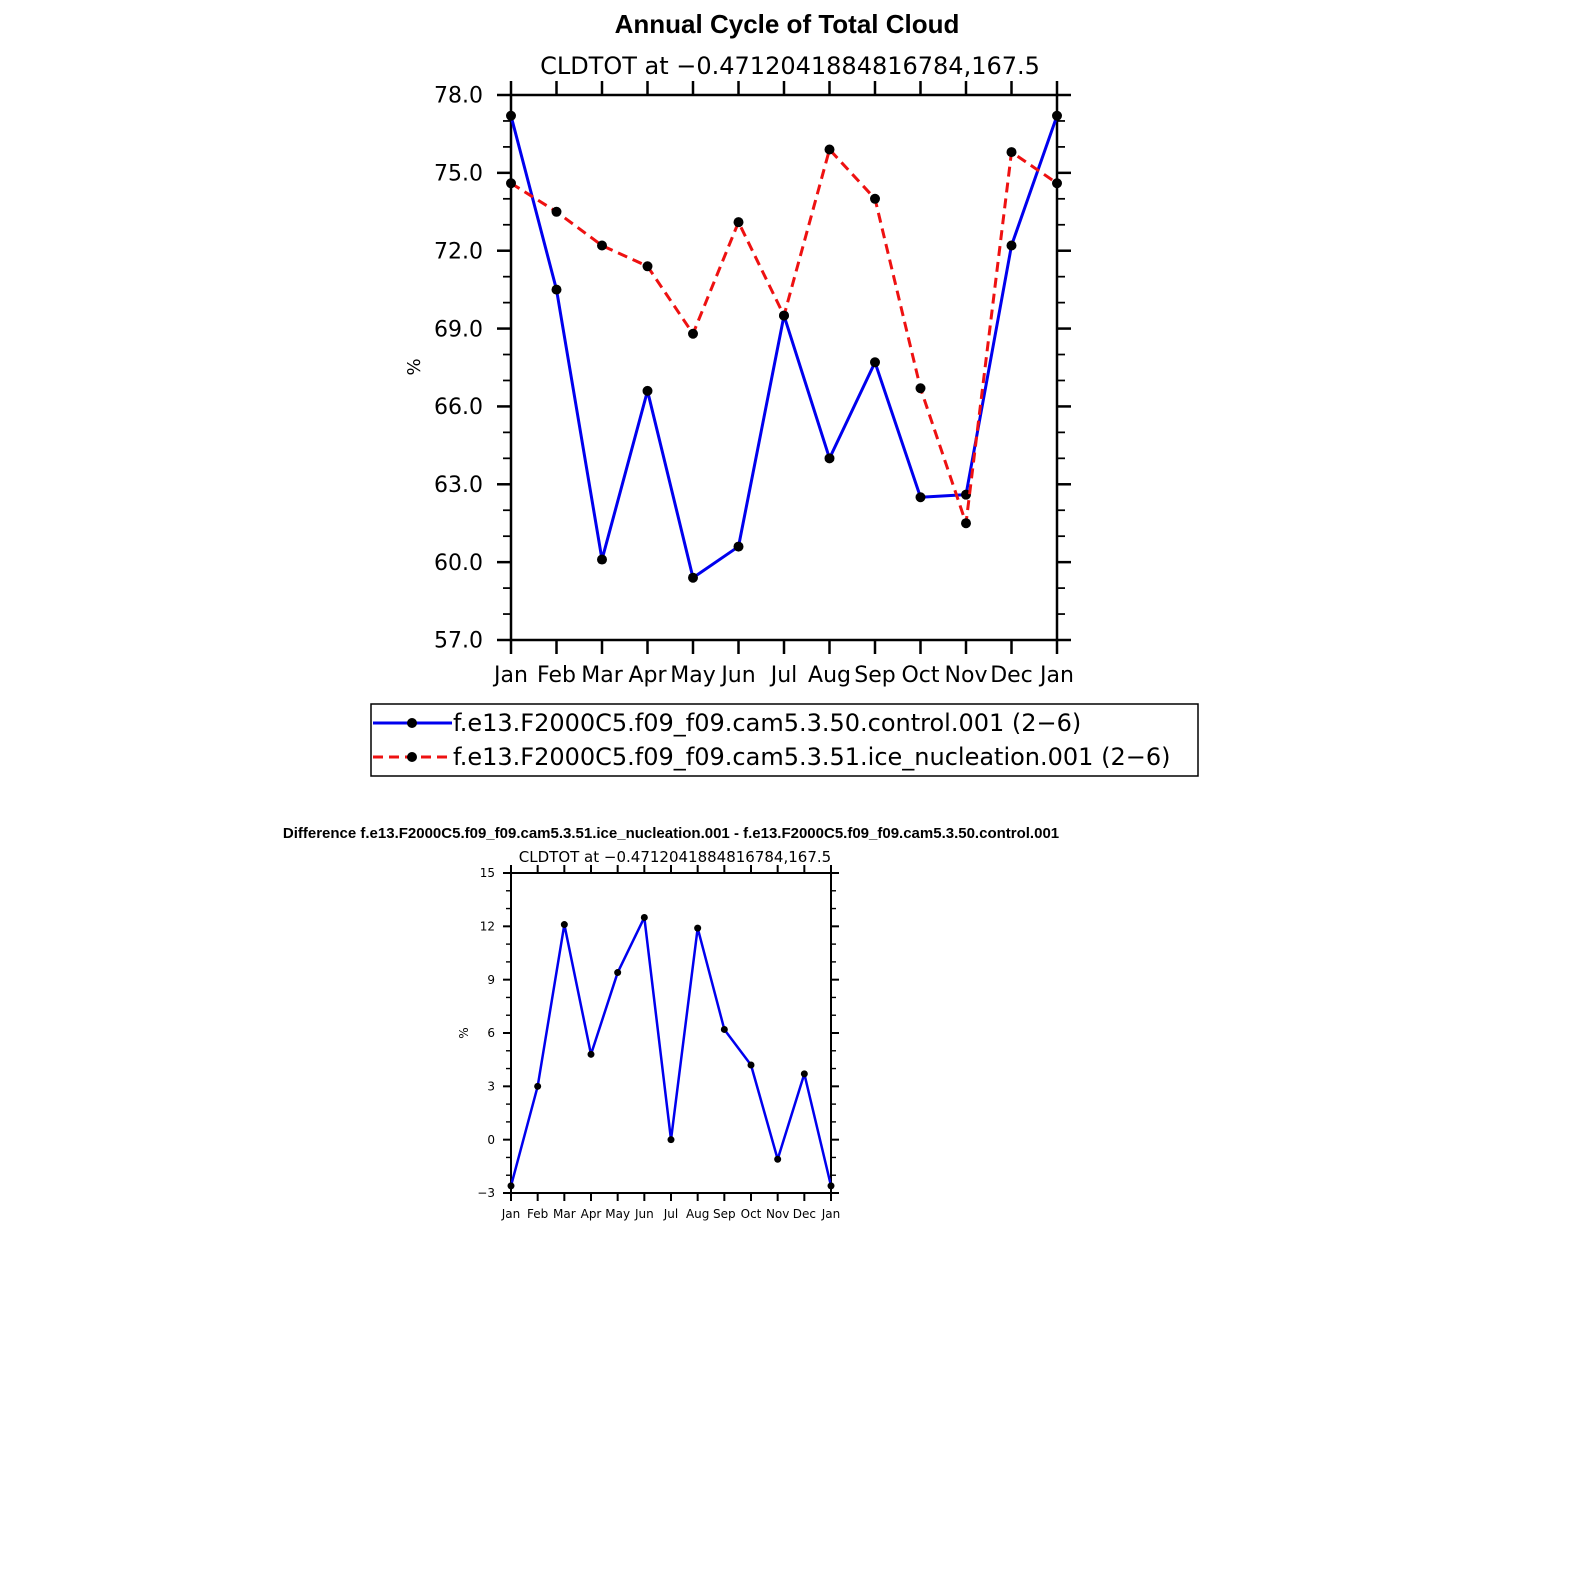 The width and height of the screenshot is (1574, 1574). Describe the element at coordinates (491, 980) in the screenshot. I see `y-tick-label: 9` at that location.